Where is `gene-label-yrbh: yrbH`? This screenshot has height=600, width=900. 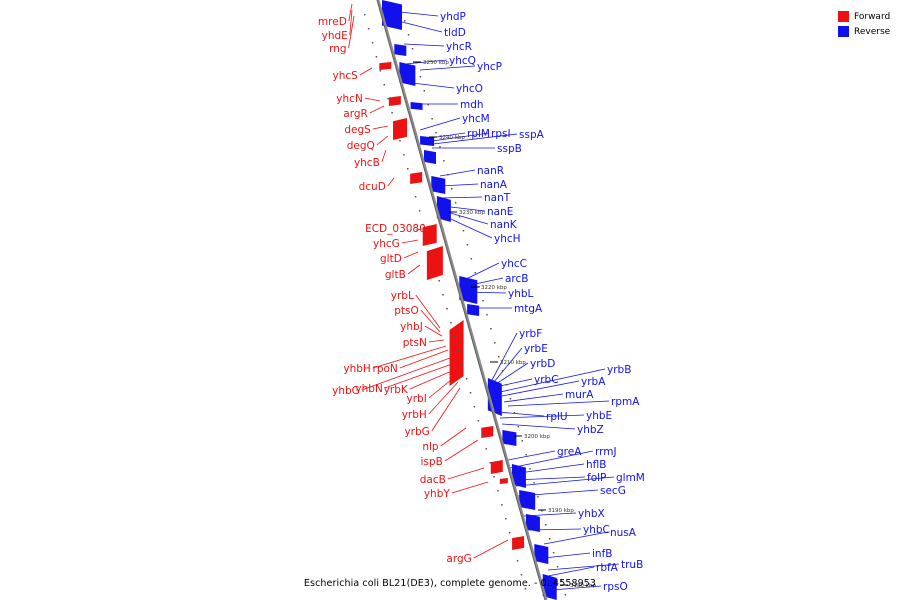 gene-label-yrbh: yrbH is located at coordinates (414, 415).